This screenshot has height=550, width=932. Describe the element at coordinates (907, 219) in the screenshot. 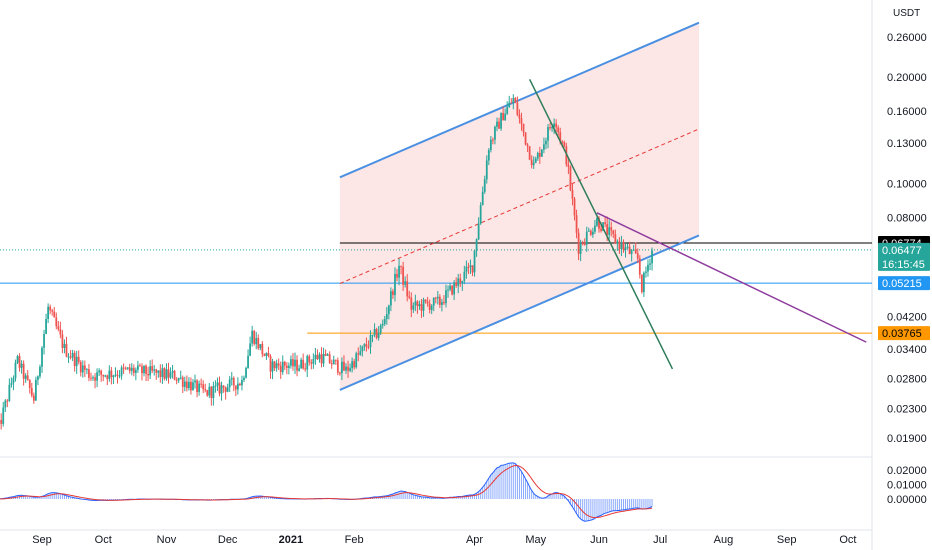

I see `y-tick-label: 0.08000` at that location.